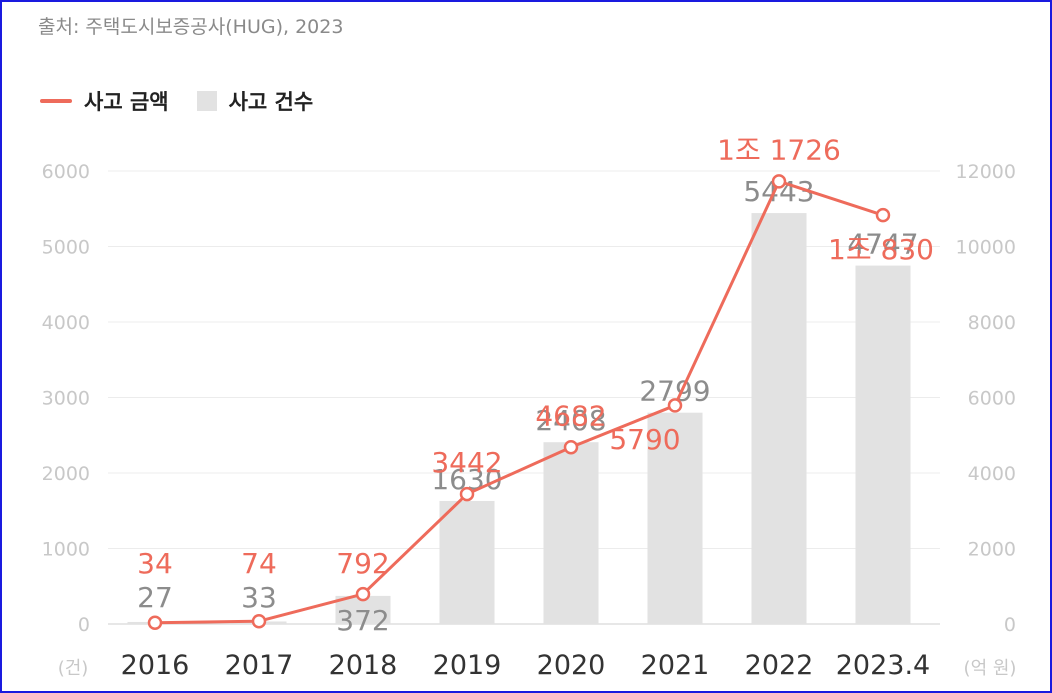 The width and height of the screenshot is (1052, 693). I want to click on x-tick-label: 2020, so click(571, 665).